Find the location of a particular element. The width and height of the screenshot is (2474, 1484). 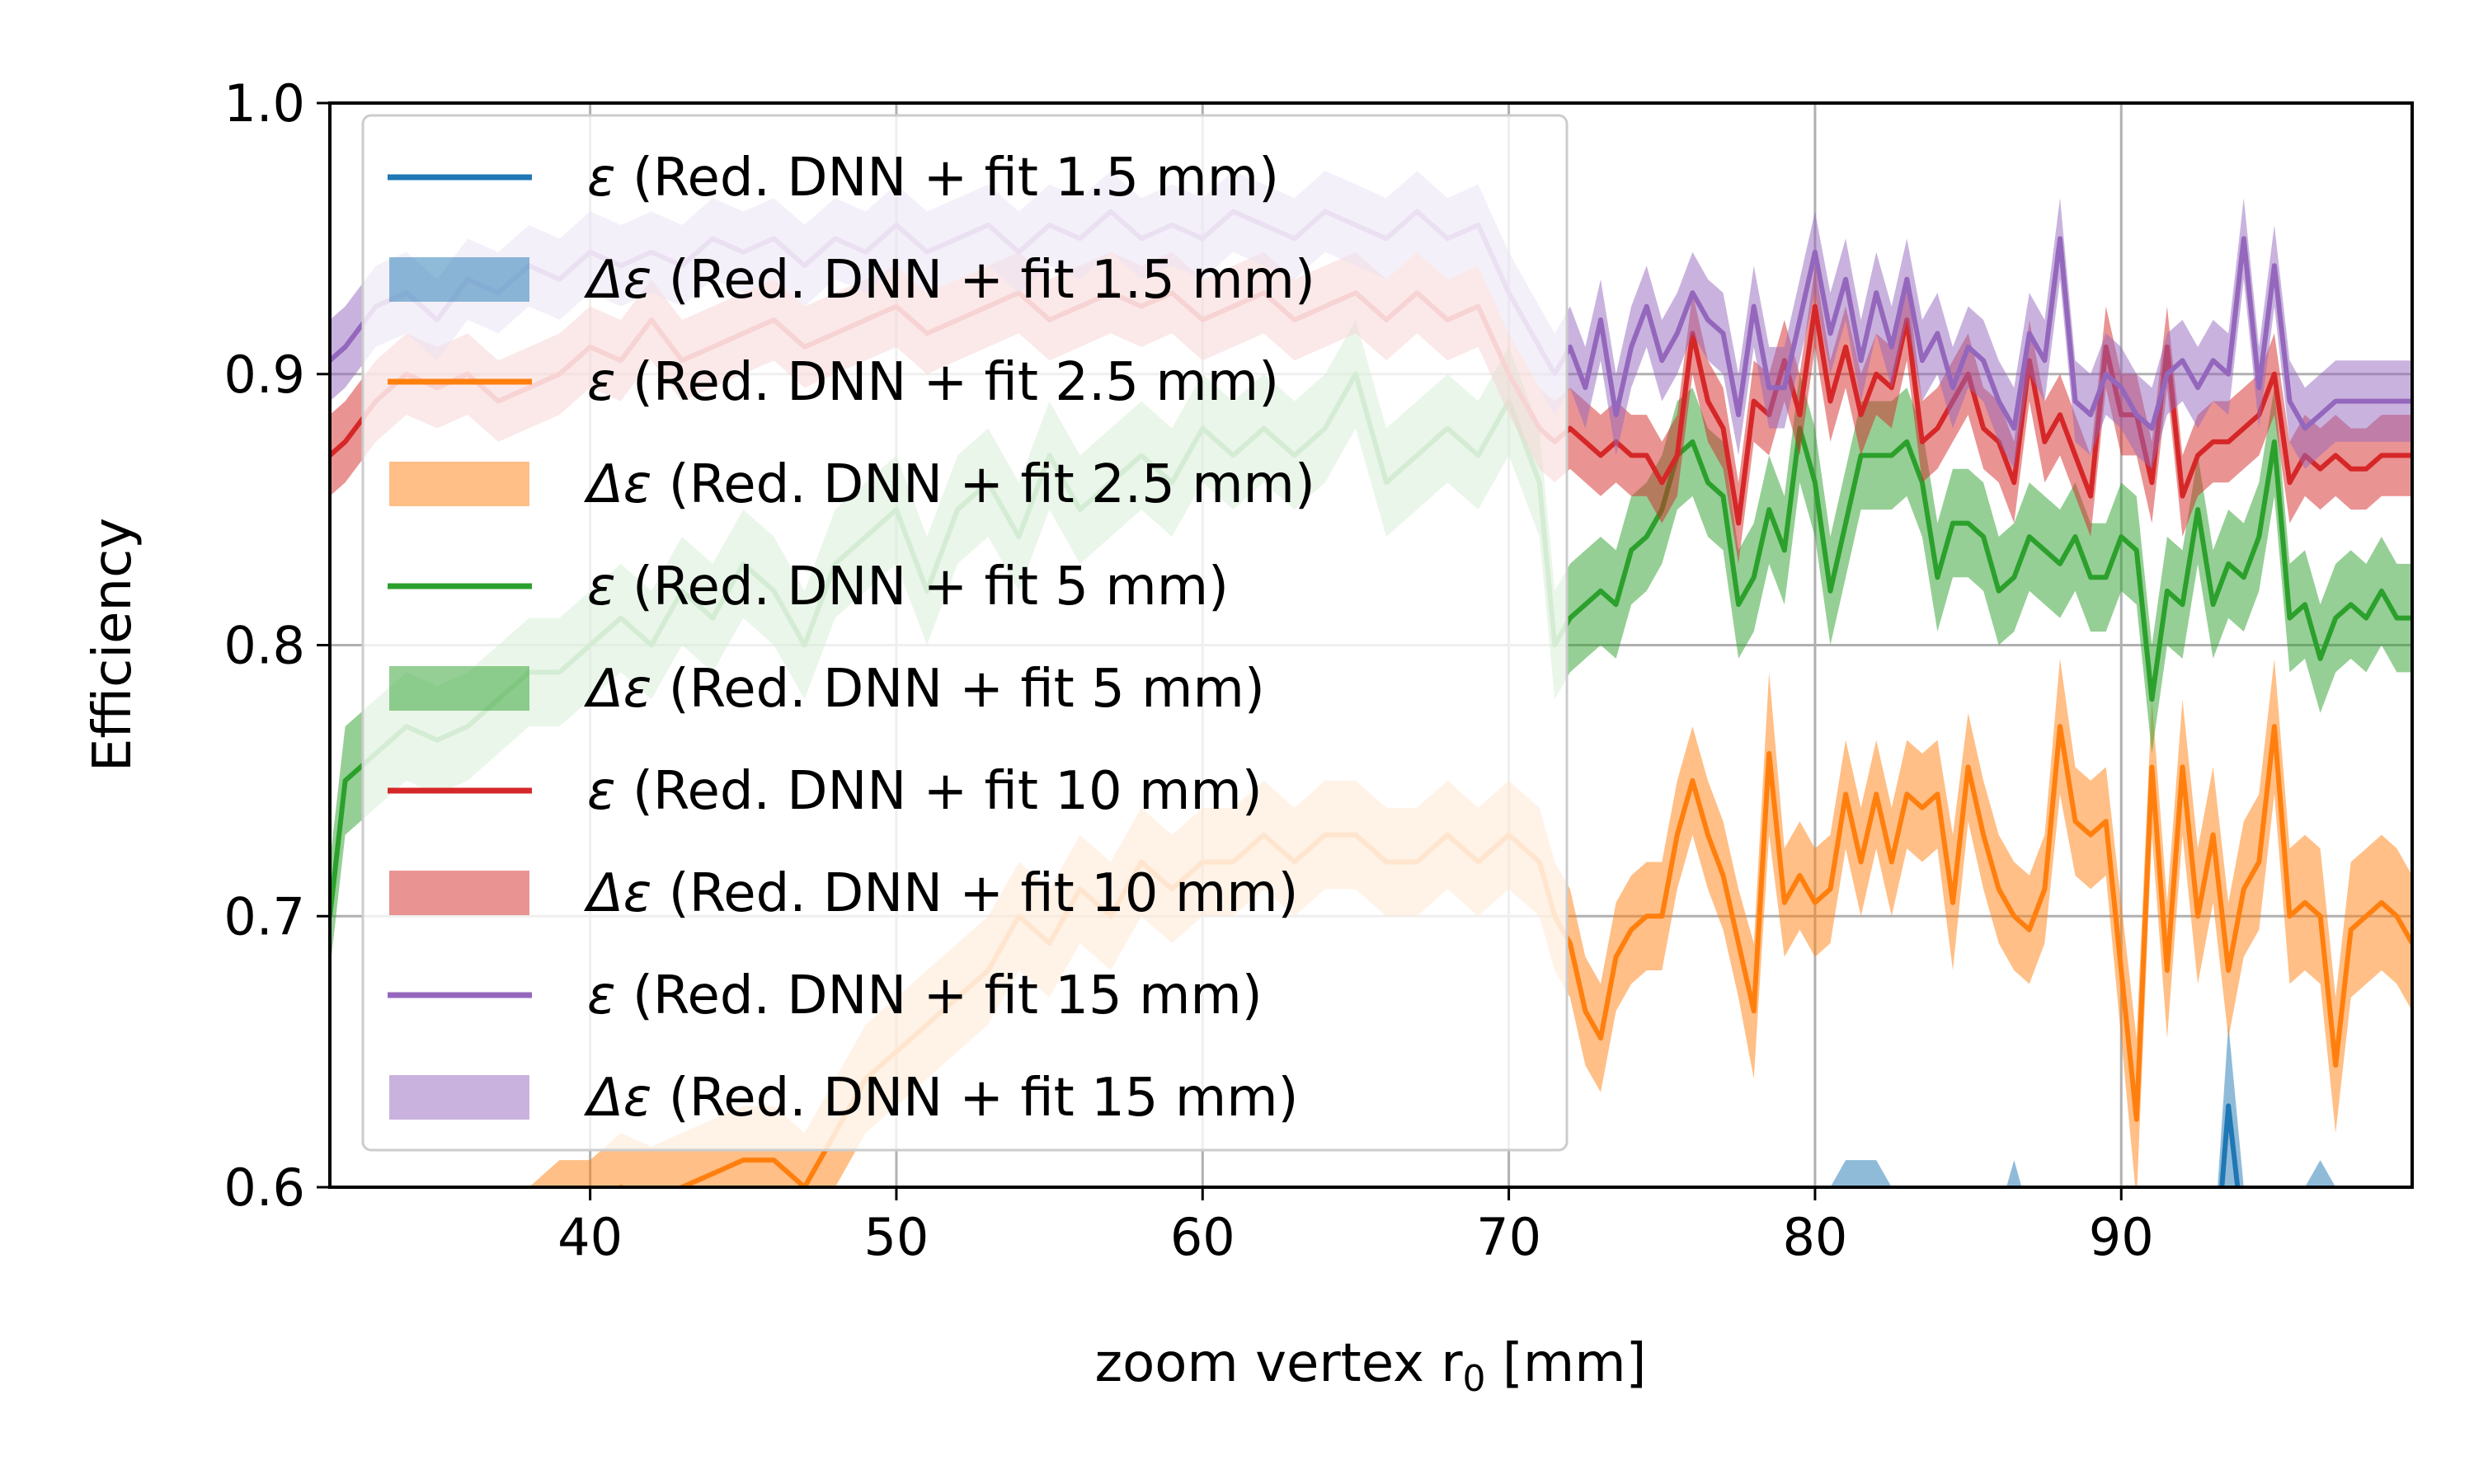

x-tick-label-4: 80 is located at coordinates (1814, 1237).